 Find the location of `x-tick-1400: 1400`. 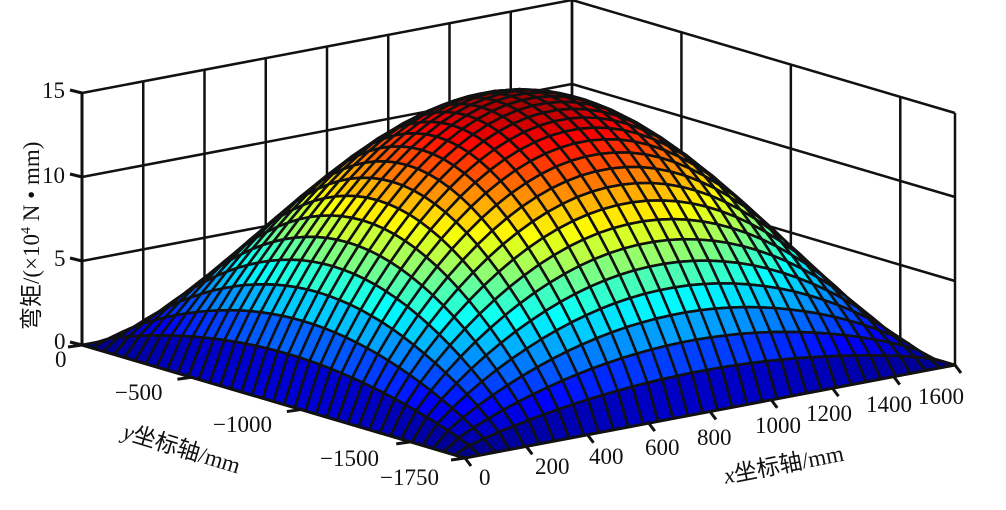

x-tick-1400: 1400 is located at coordinates (889, 404).